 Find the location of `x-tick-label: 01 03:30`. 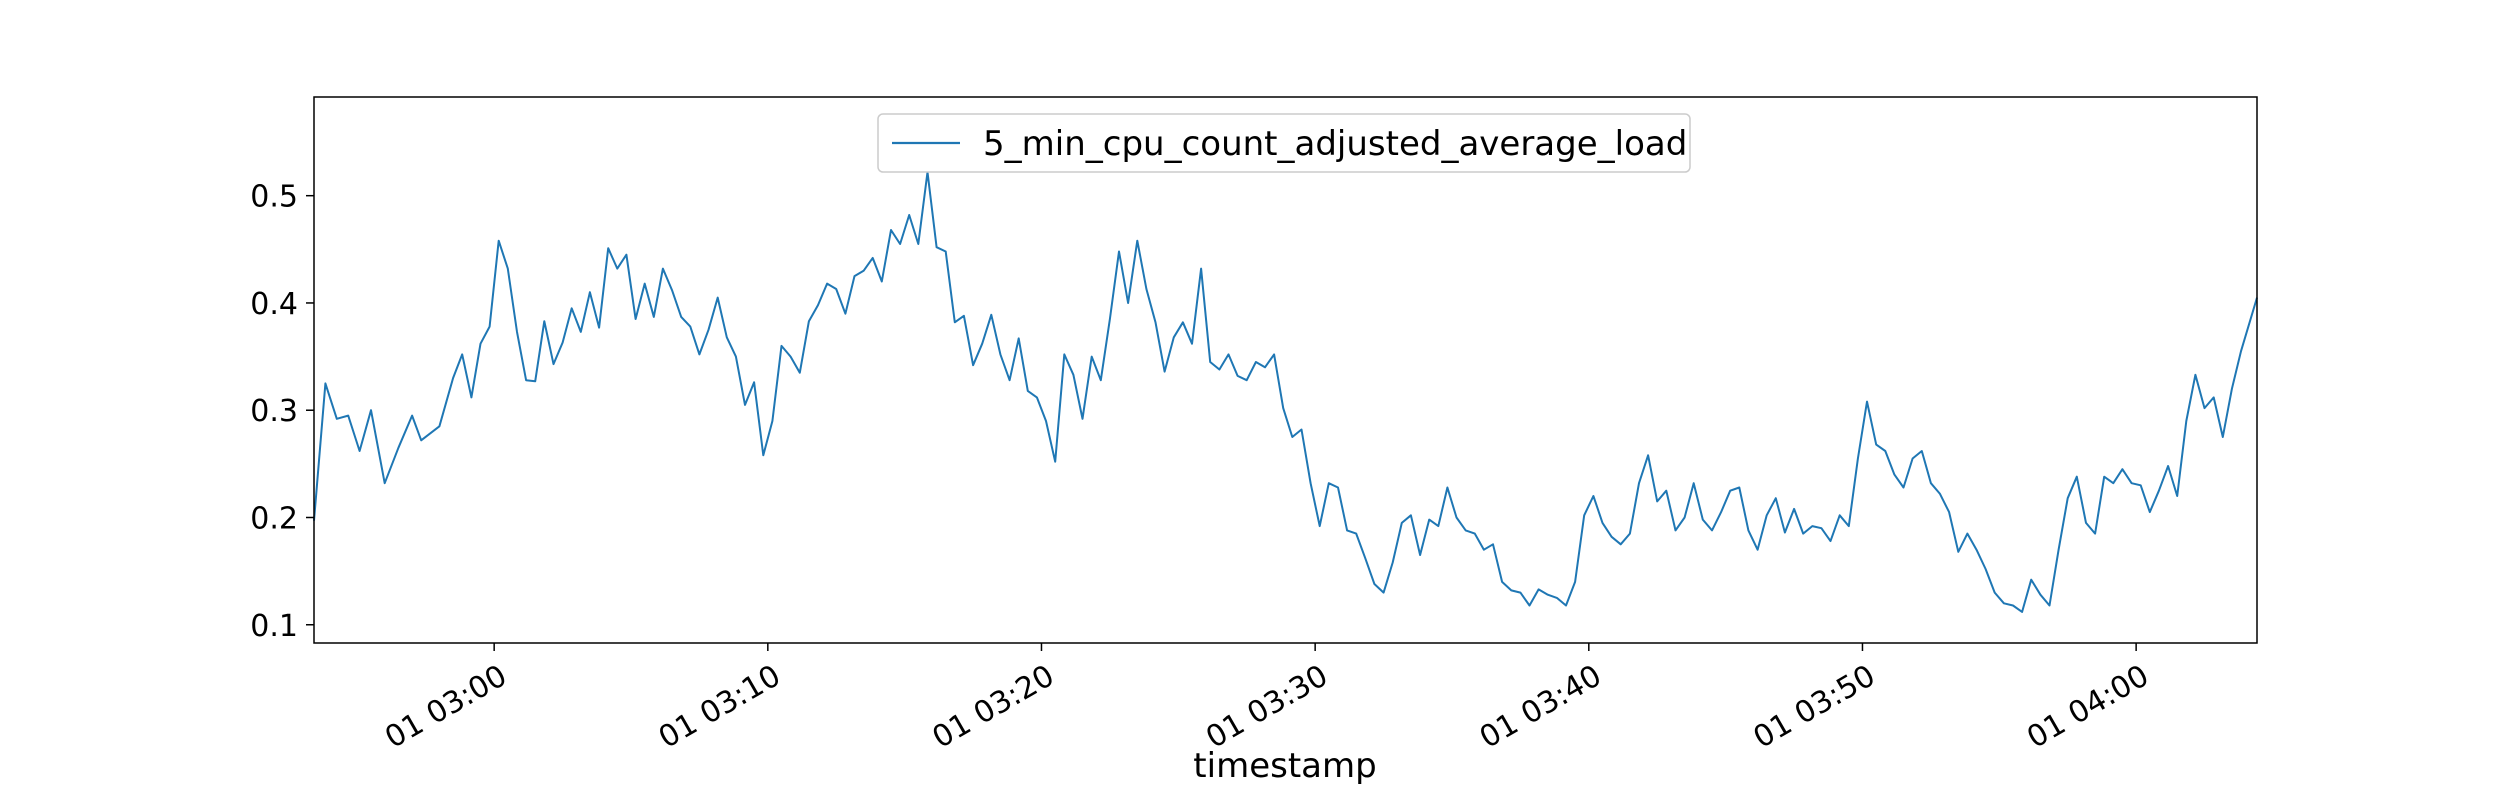

x-tick-label: 01 03:30 is located at coordinates (1267, 706).